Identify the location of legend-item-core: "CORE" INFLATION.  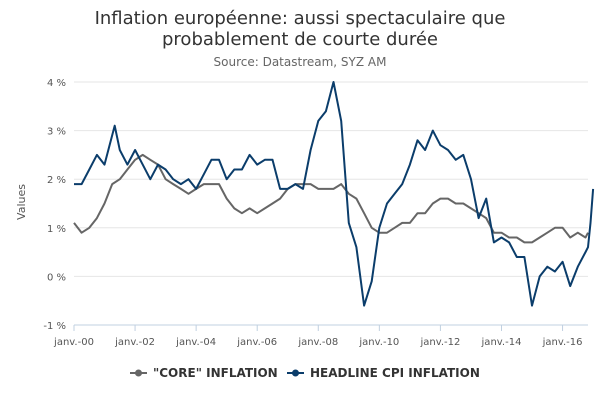
(204, 373).